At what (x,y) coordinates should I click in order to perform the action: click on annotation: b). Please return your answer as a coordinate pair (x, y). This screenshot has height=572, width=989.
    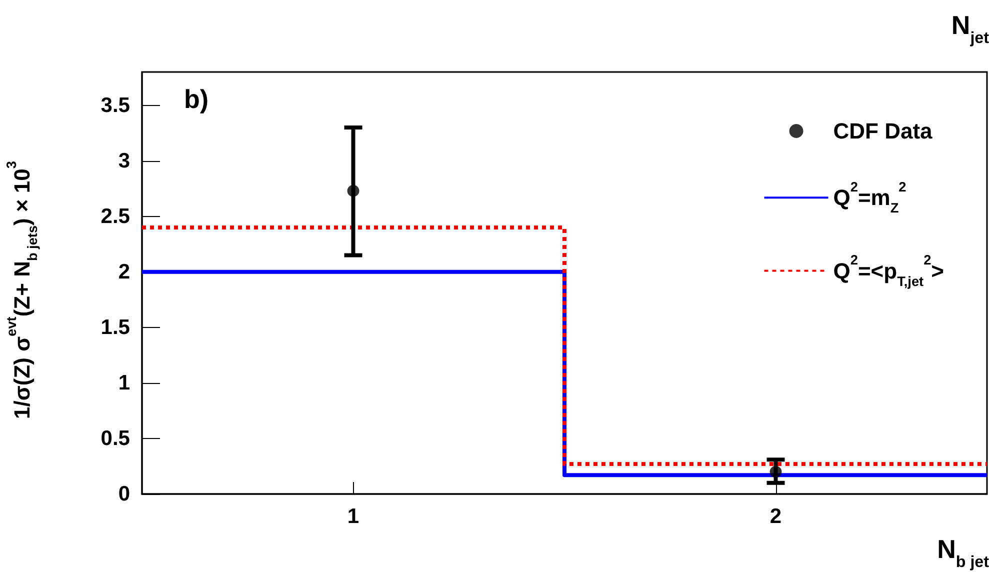
    Looking at the image, I should click on (196, 99).